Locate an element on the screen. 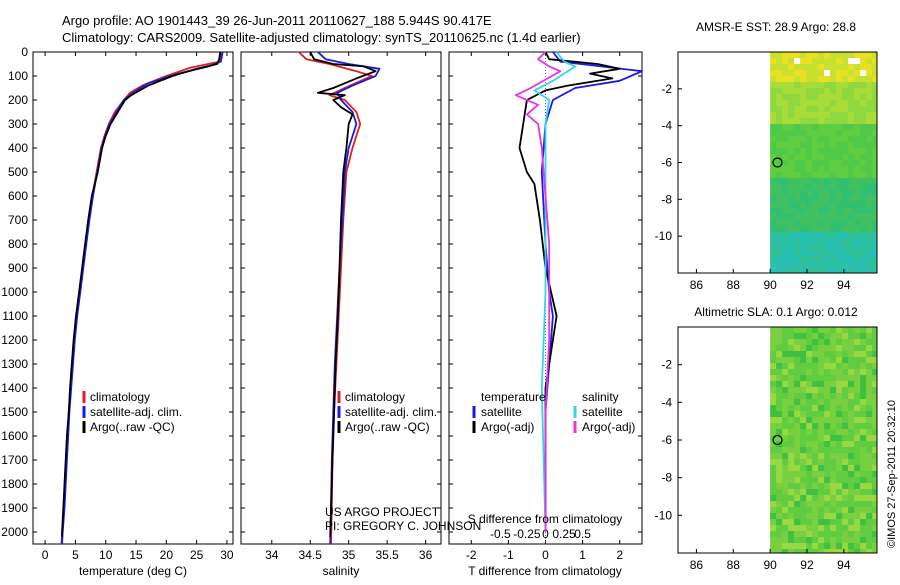 This screenshot has width=900, height=585. map-y-tick-label: -6 is located at coordinates (666, 163).